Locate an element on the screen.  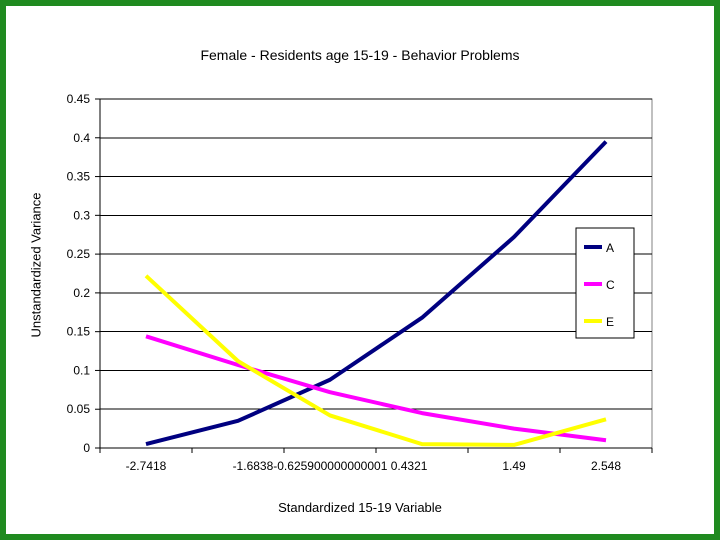
y-tick-label: 0.4 is located at coordinates (81, 138).